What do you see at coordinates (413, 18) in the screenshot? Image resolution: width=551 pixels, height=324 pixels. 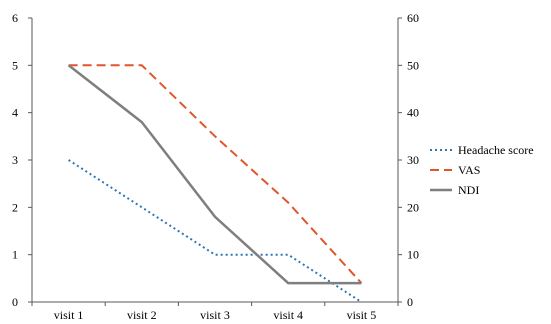 I see `y2-tick-label: 60` at bounding box center [413, 18].